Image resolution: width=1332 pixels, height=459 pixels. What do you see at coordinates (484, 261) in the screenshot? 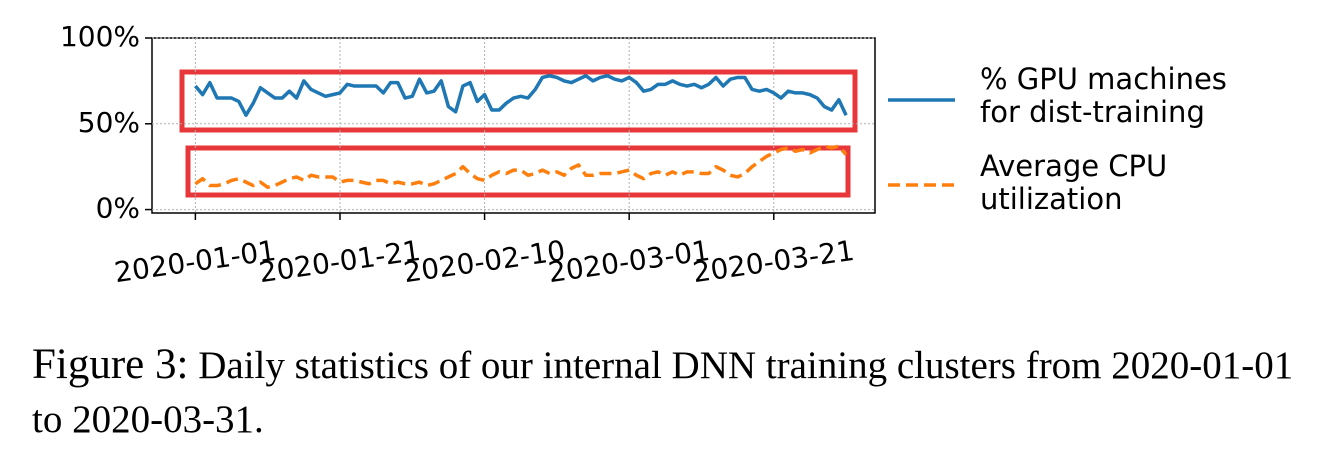
I see `x-tick-label: 2020-02-10` at bounding box center [484, 261].